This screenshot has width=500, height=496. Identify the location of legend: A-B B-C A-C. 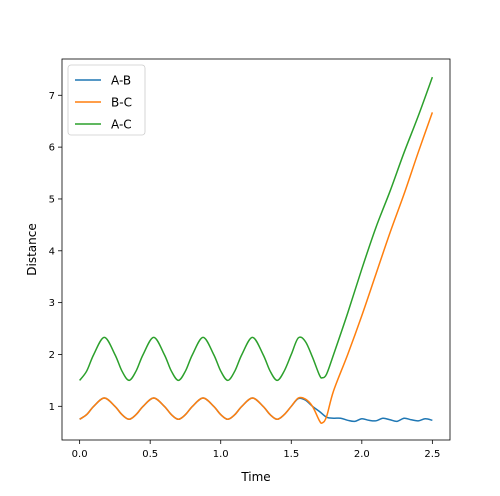
(106, 100).